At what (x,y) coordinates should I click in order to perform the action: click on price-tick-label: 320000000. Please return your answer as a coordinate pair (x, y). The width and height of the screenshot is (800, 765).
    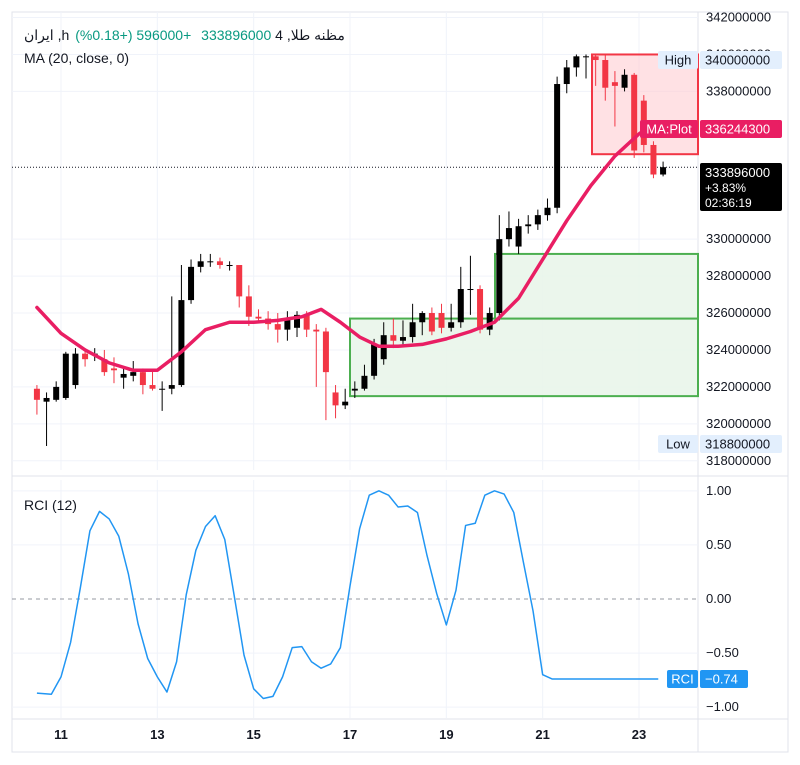
    Looking at the image, I should click on (738, 423).